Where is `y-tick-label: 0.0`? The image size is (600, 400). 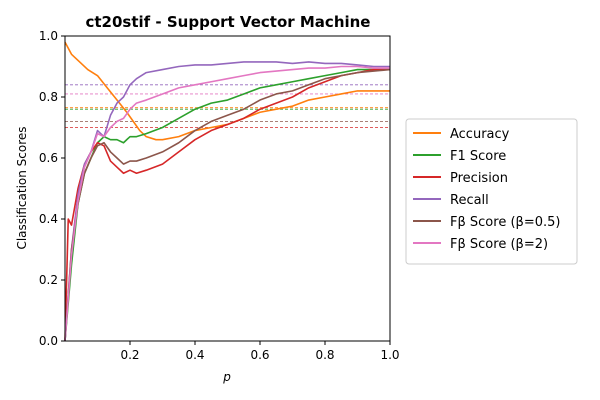
y-tick-label: 0.0 is located at coordinates (48, 341).